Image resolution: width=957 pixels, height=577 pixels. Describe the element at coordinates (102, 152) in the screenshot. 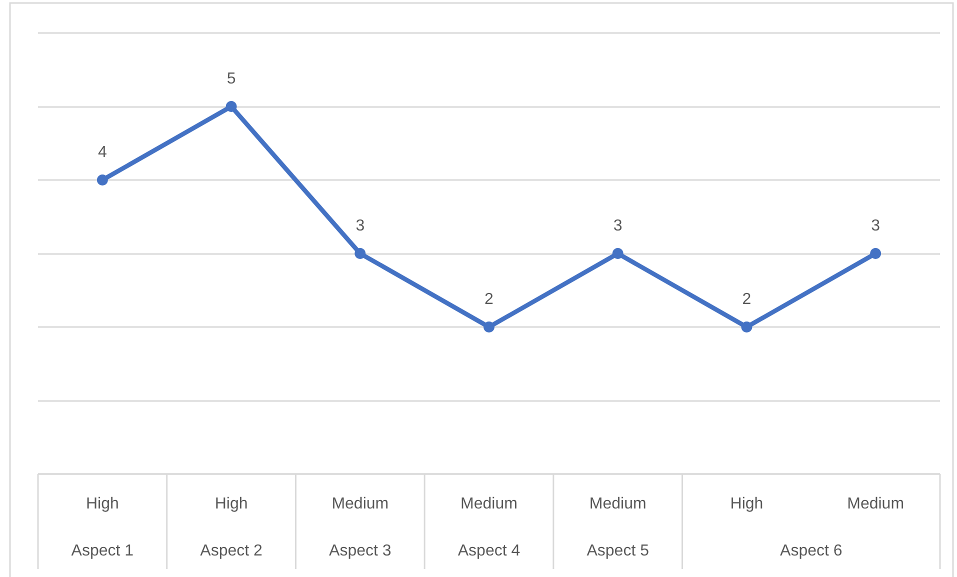

I see `data-label: 4` at that location.